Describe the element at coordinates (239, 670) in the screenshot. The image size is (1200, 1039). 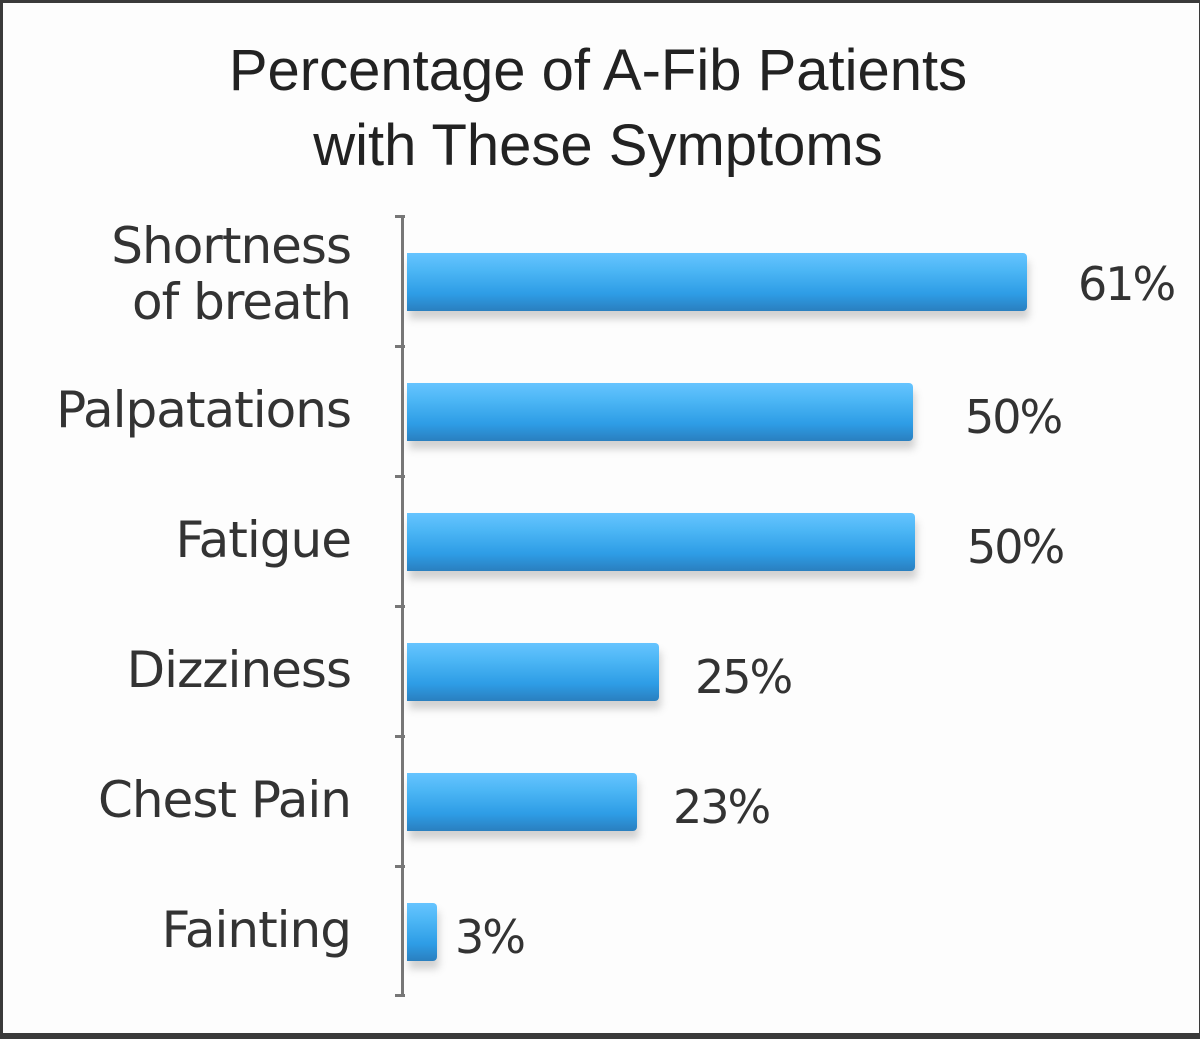
I see `category-label: Dizziness` at that location.